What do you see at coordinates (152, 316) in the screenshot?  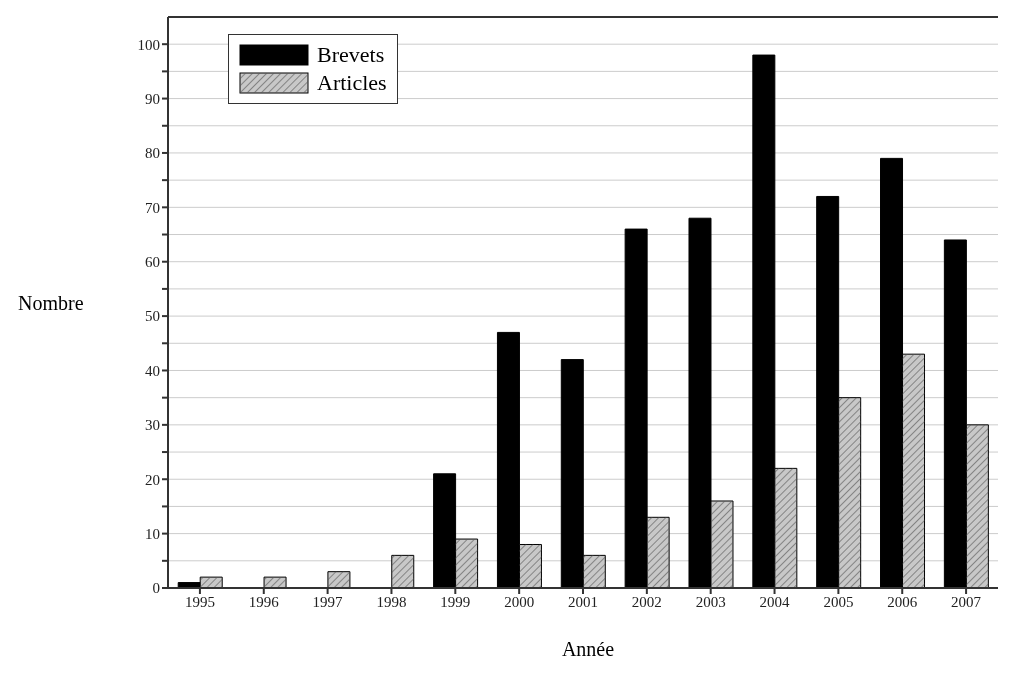 I see `y-tick-label: 50` at bounding box center [152, 316].